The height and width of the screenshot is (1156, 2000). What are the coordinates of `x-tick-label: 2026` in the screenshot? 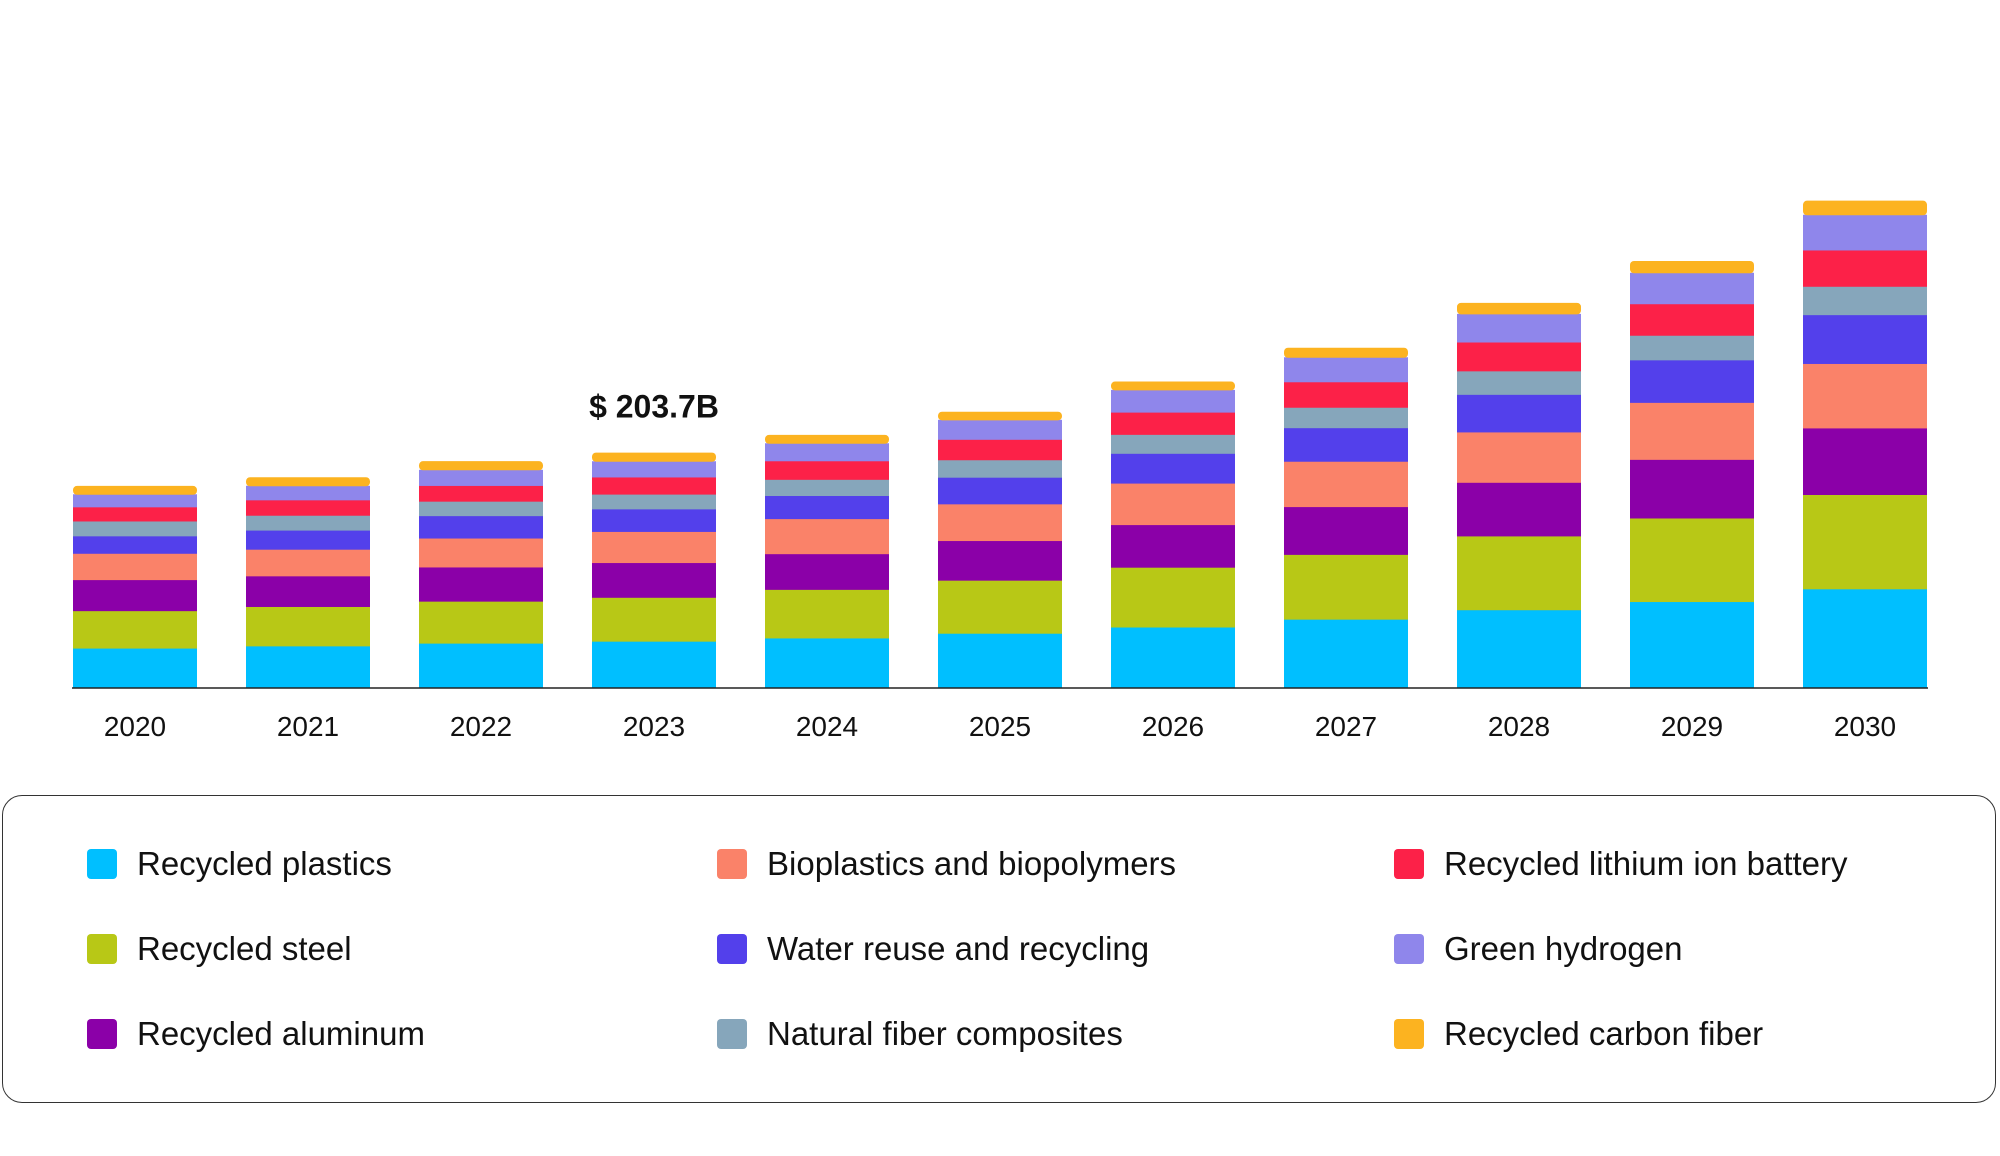 It's located at (1173, 726).